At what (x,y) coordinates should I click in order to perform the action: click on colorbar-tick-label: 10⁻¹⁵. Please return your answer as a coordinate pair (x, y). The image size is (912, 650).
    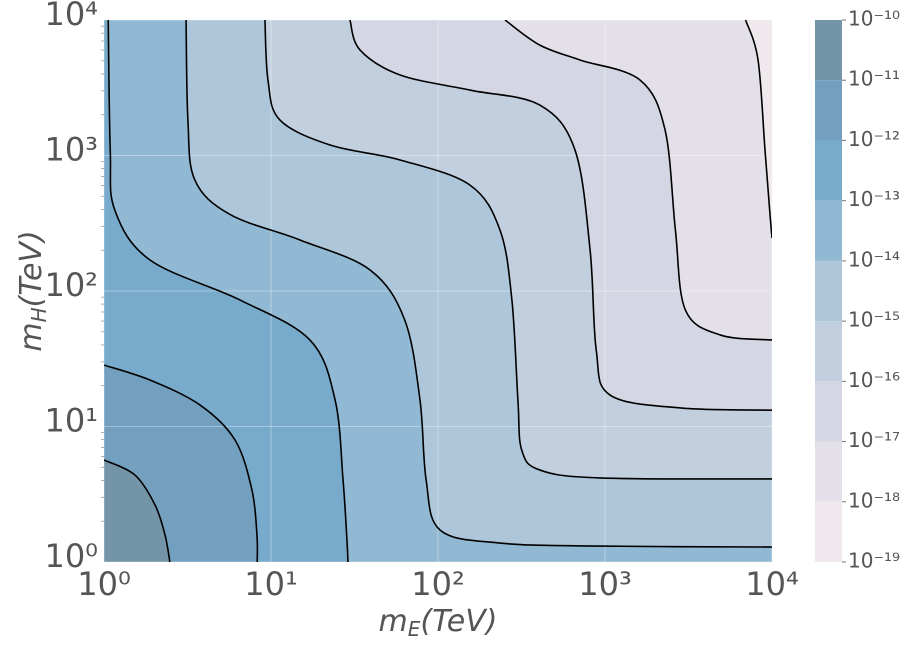
    Looking at the image, I should click on (874, 320).